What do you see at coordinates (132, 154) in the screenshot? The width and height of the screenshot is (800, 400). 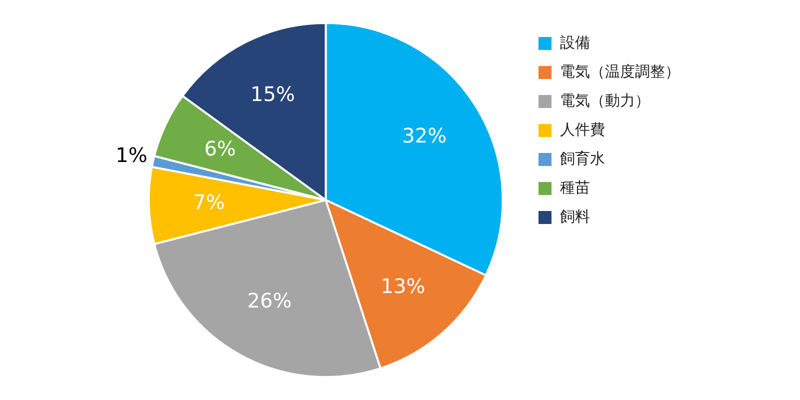 I see `data-label: 1%` at bounding box center [132, 154].